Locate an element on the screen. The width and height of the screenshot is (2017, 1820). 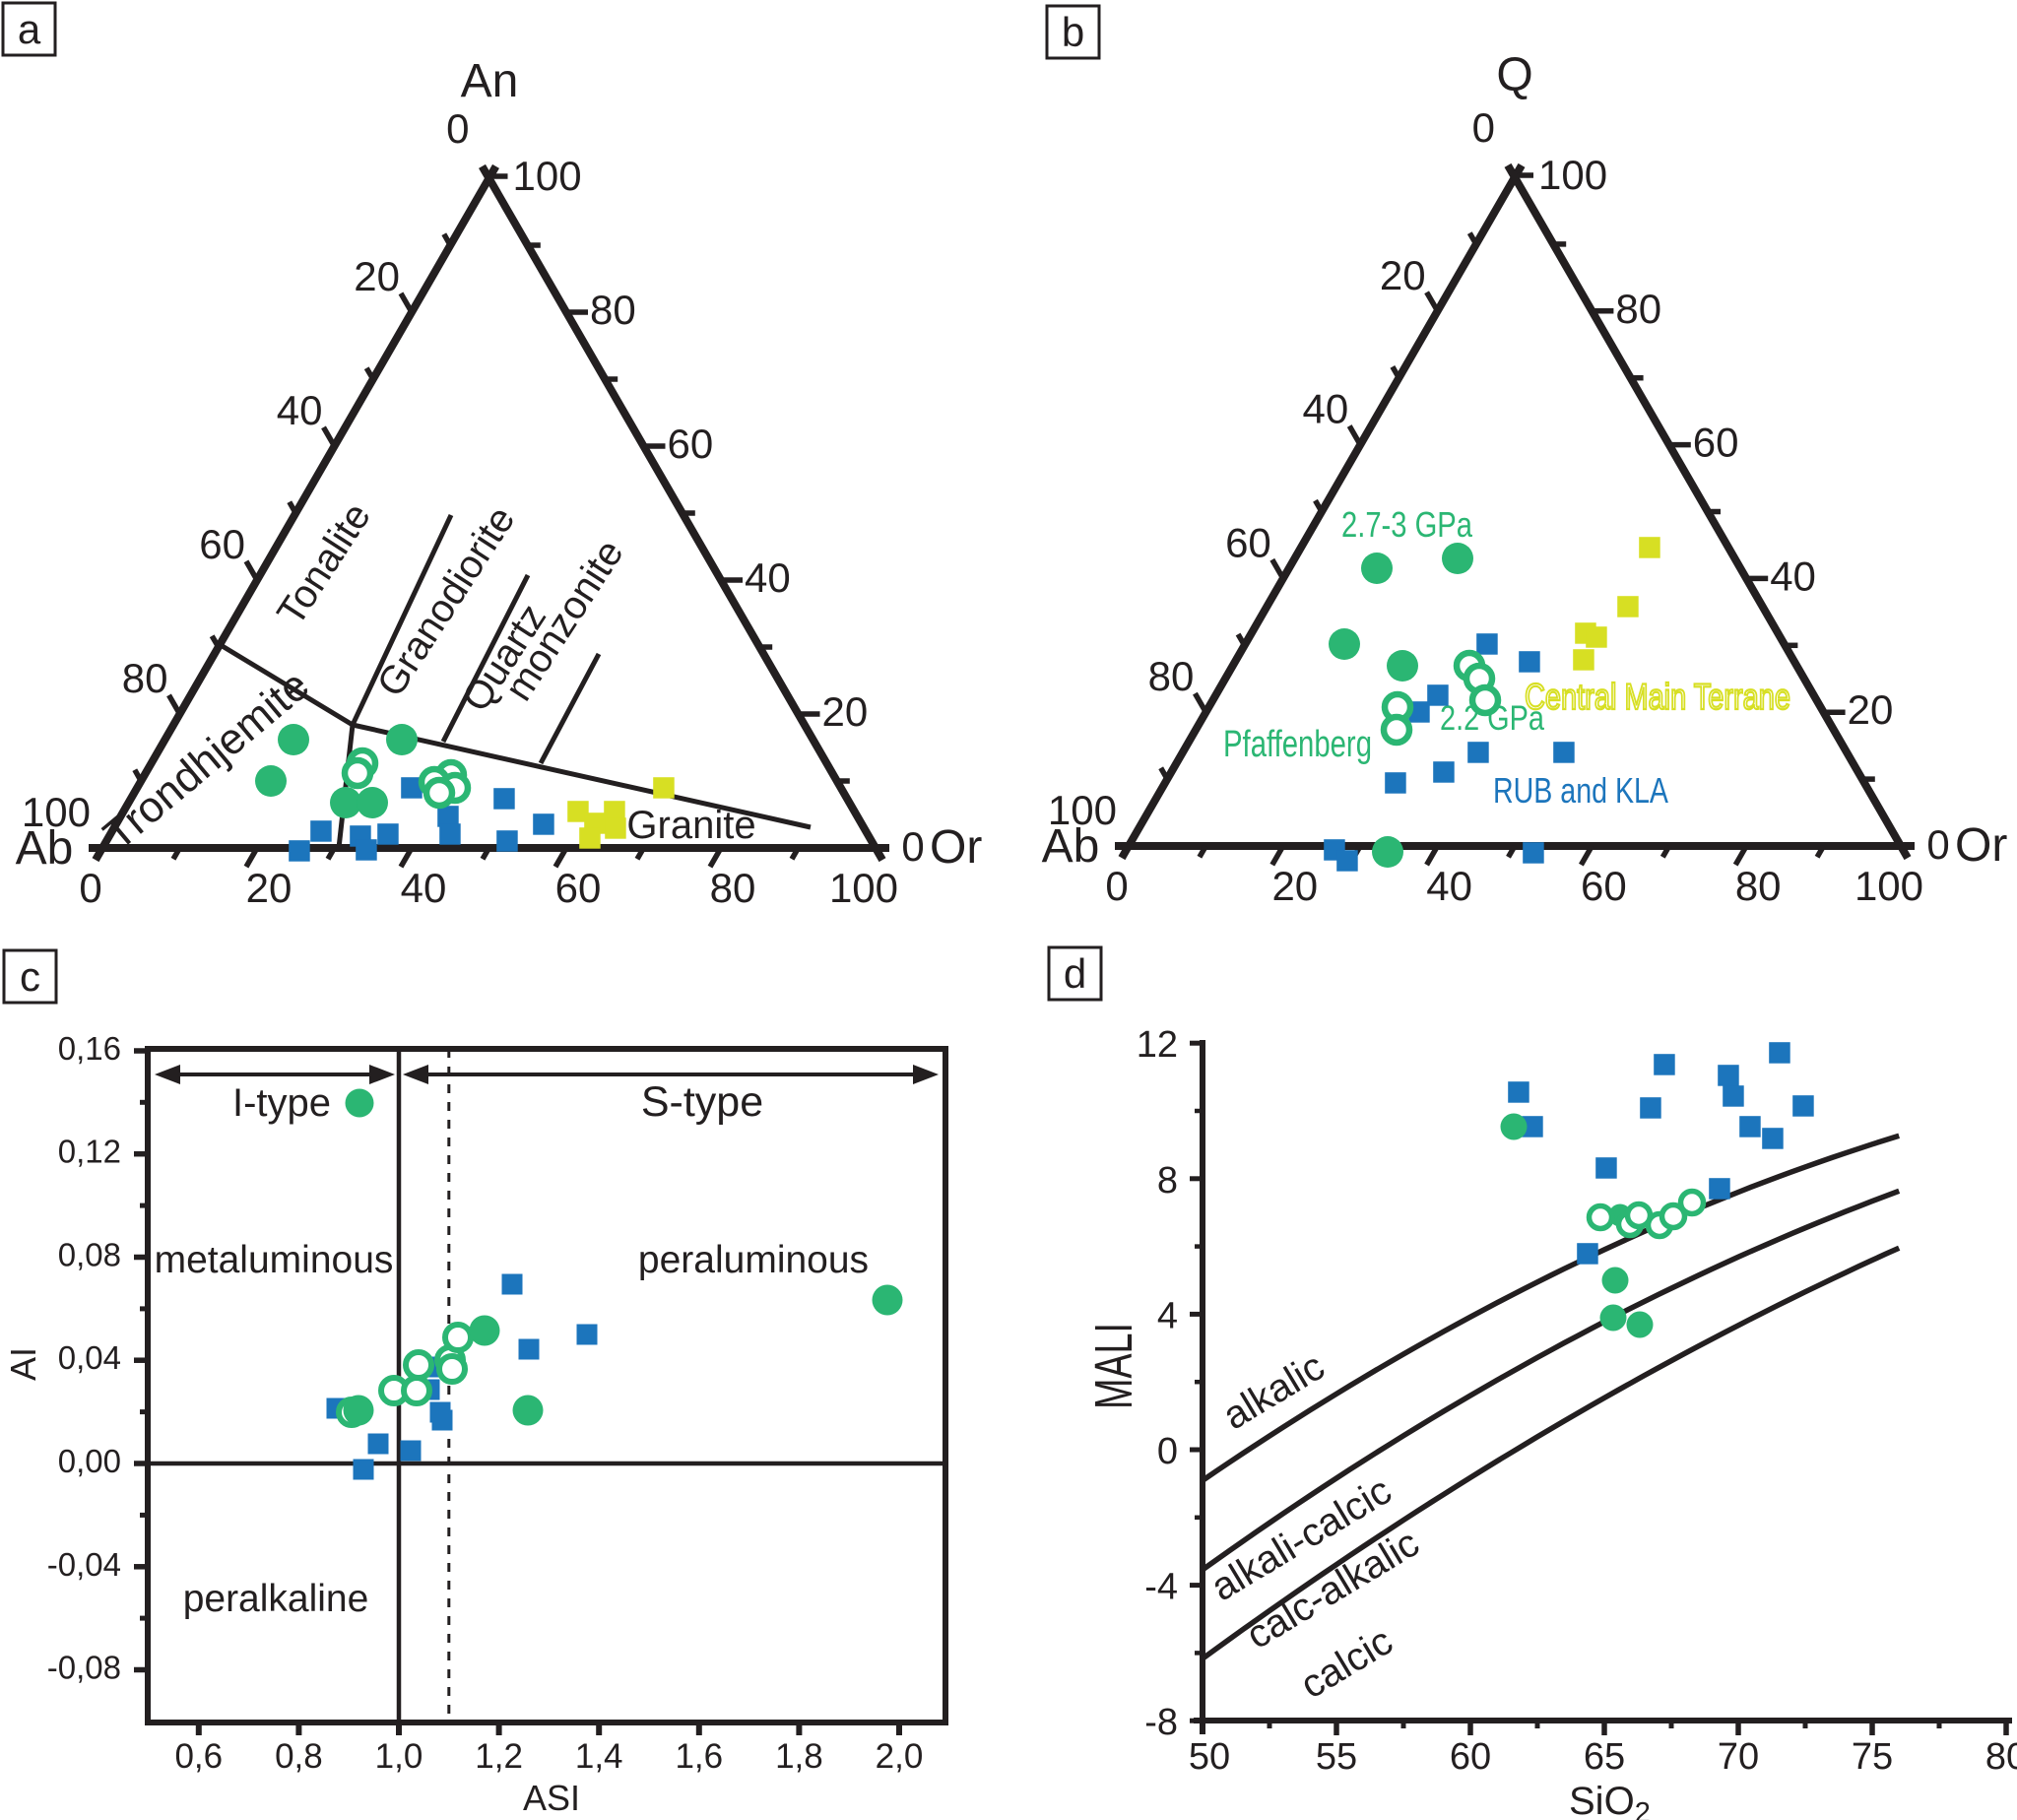
svg-text: a is located at coordinates (29, 29).